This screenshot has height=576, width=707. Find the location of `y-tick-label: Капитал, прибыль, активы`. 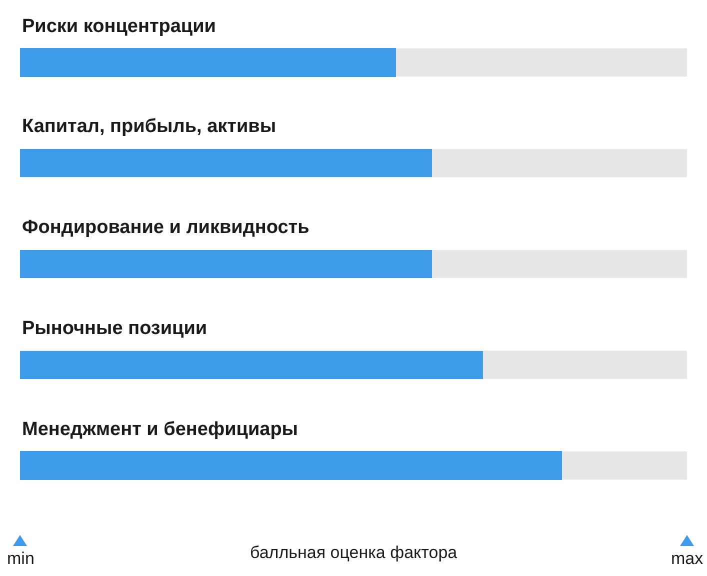

y-tick-label: Капитал, прибыль, активы is located at coordinates (149, 126).